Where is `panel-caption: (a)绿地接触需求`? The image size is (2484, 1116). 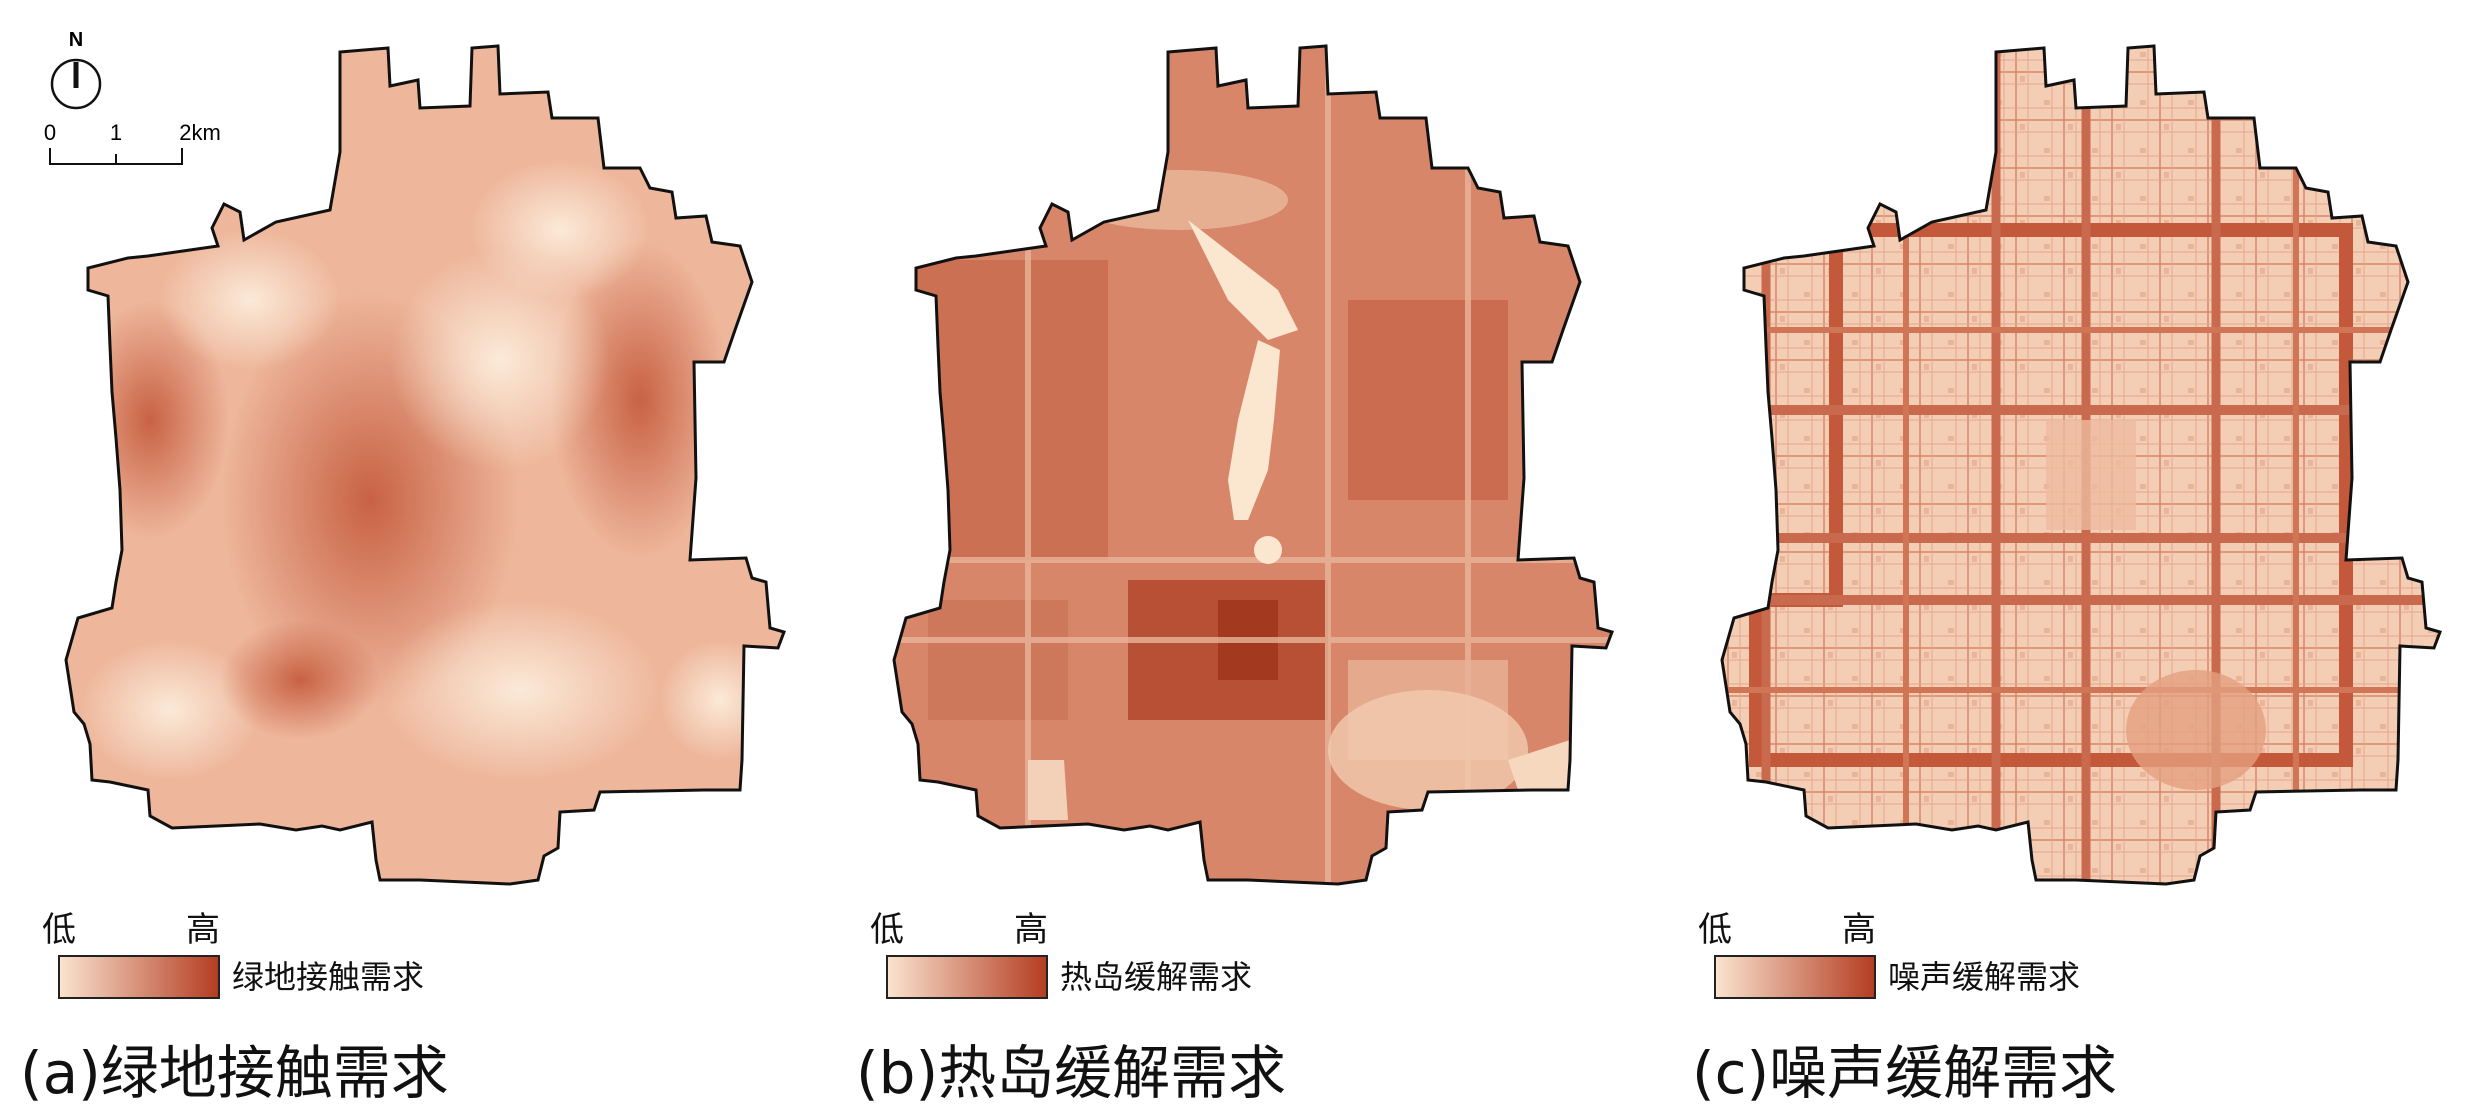
panel-caption: (a)绿地接触需求 is located at coordinates (234, 1073).